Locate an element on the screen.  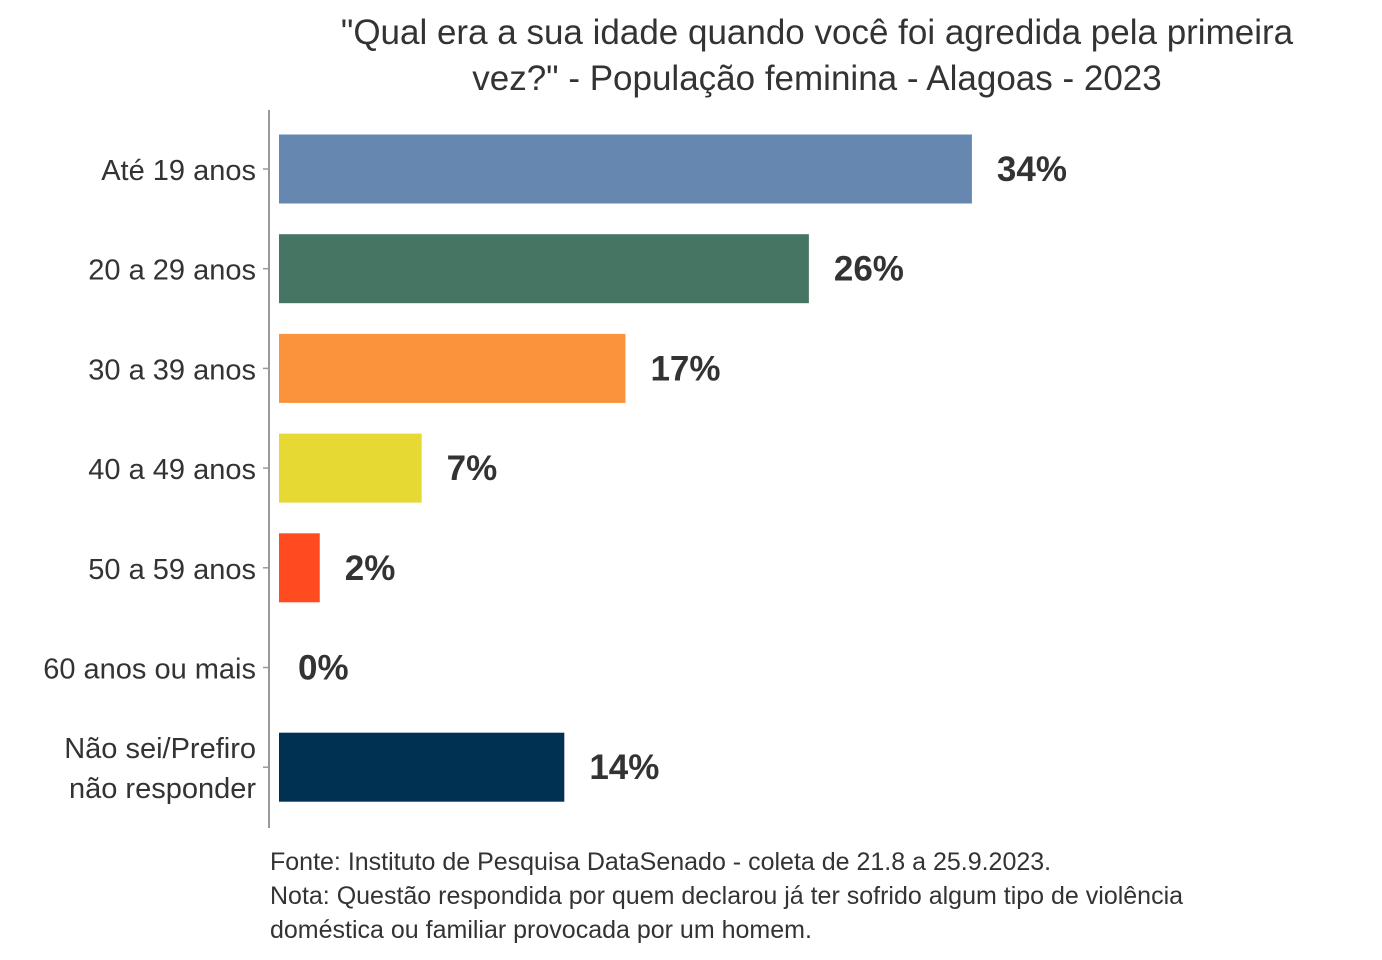
value-label: 7% is located at coordinates (472, 468).